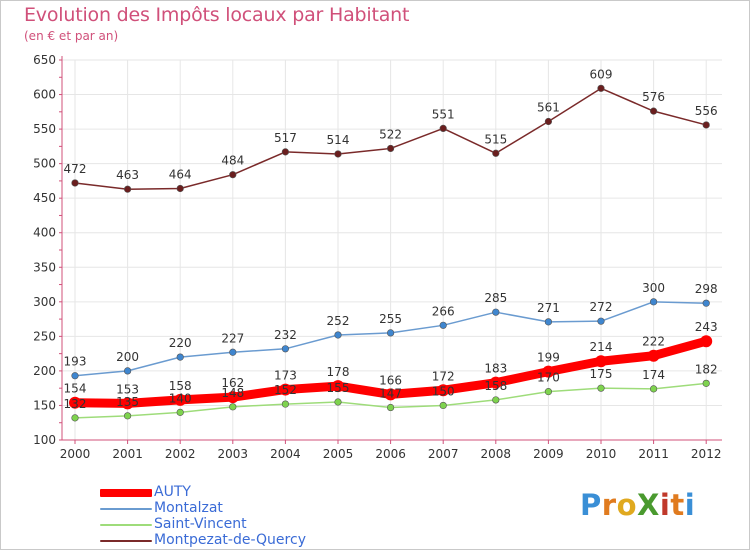  I want to click on data-label: 148, so click(232, 393).